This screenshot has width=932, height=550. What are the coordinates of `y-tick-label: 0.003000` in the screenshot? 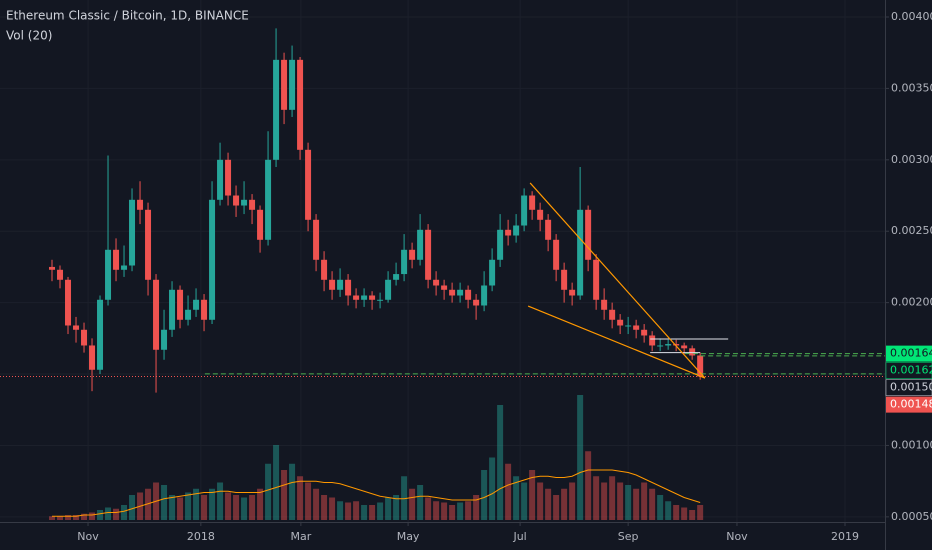 It's located at (911, 159).